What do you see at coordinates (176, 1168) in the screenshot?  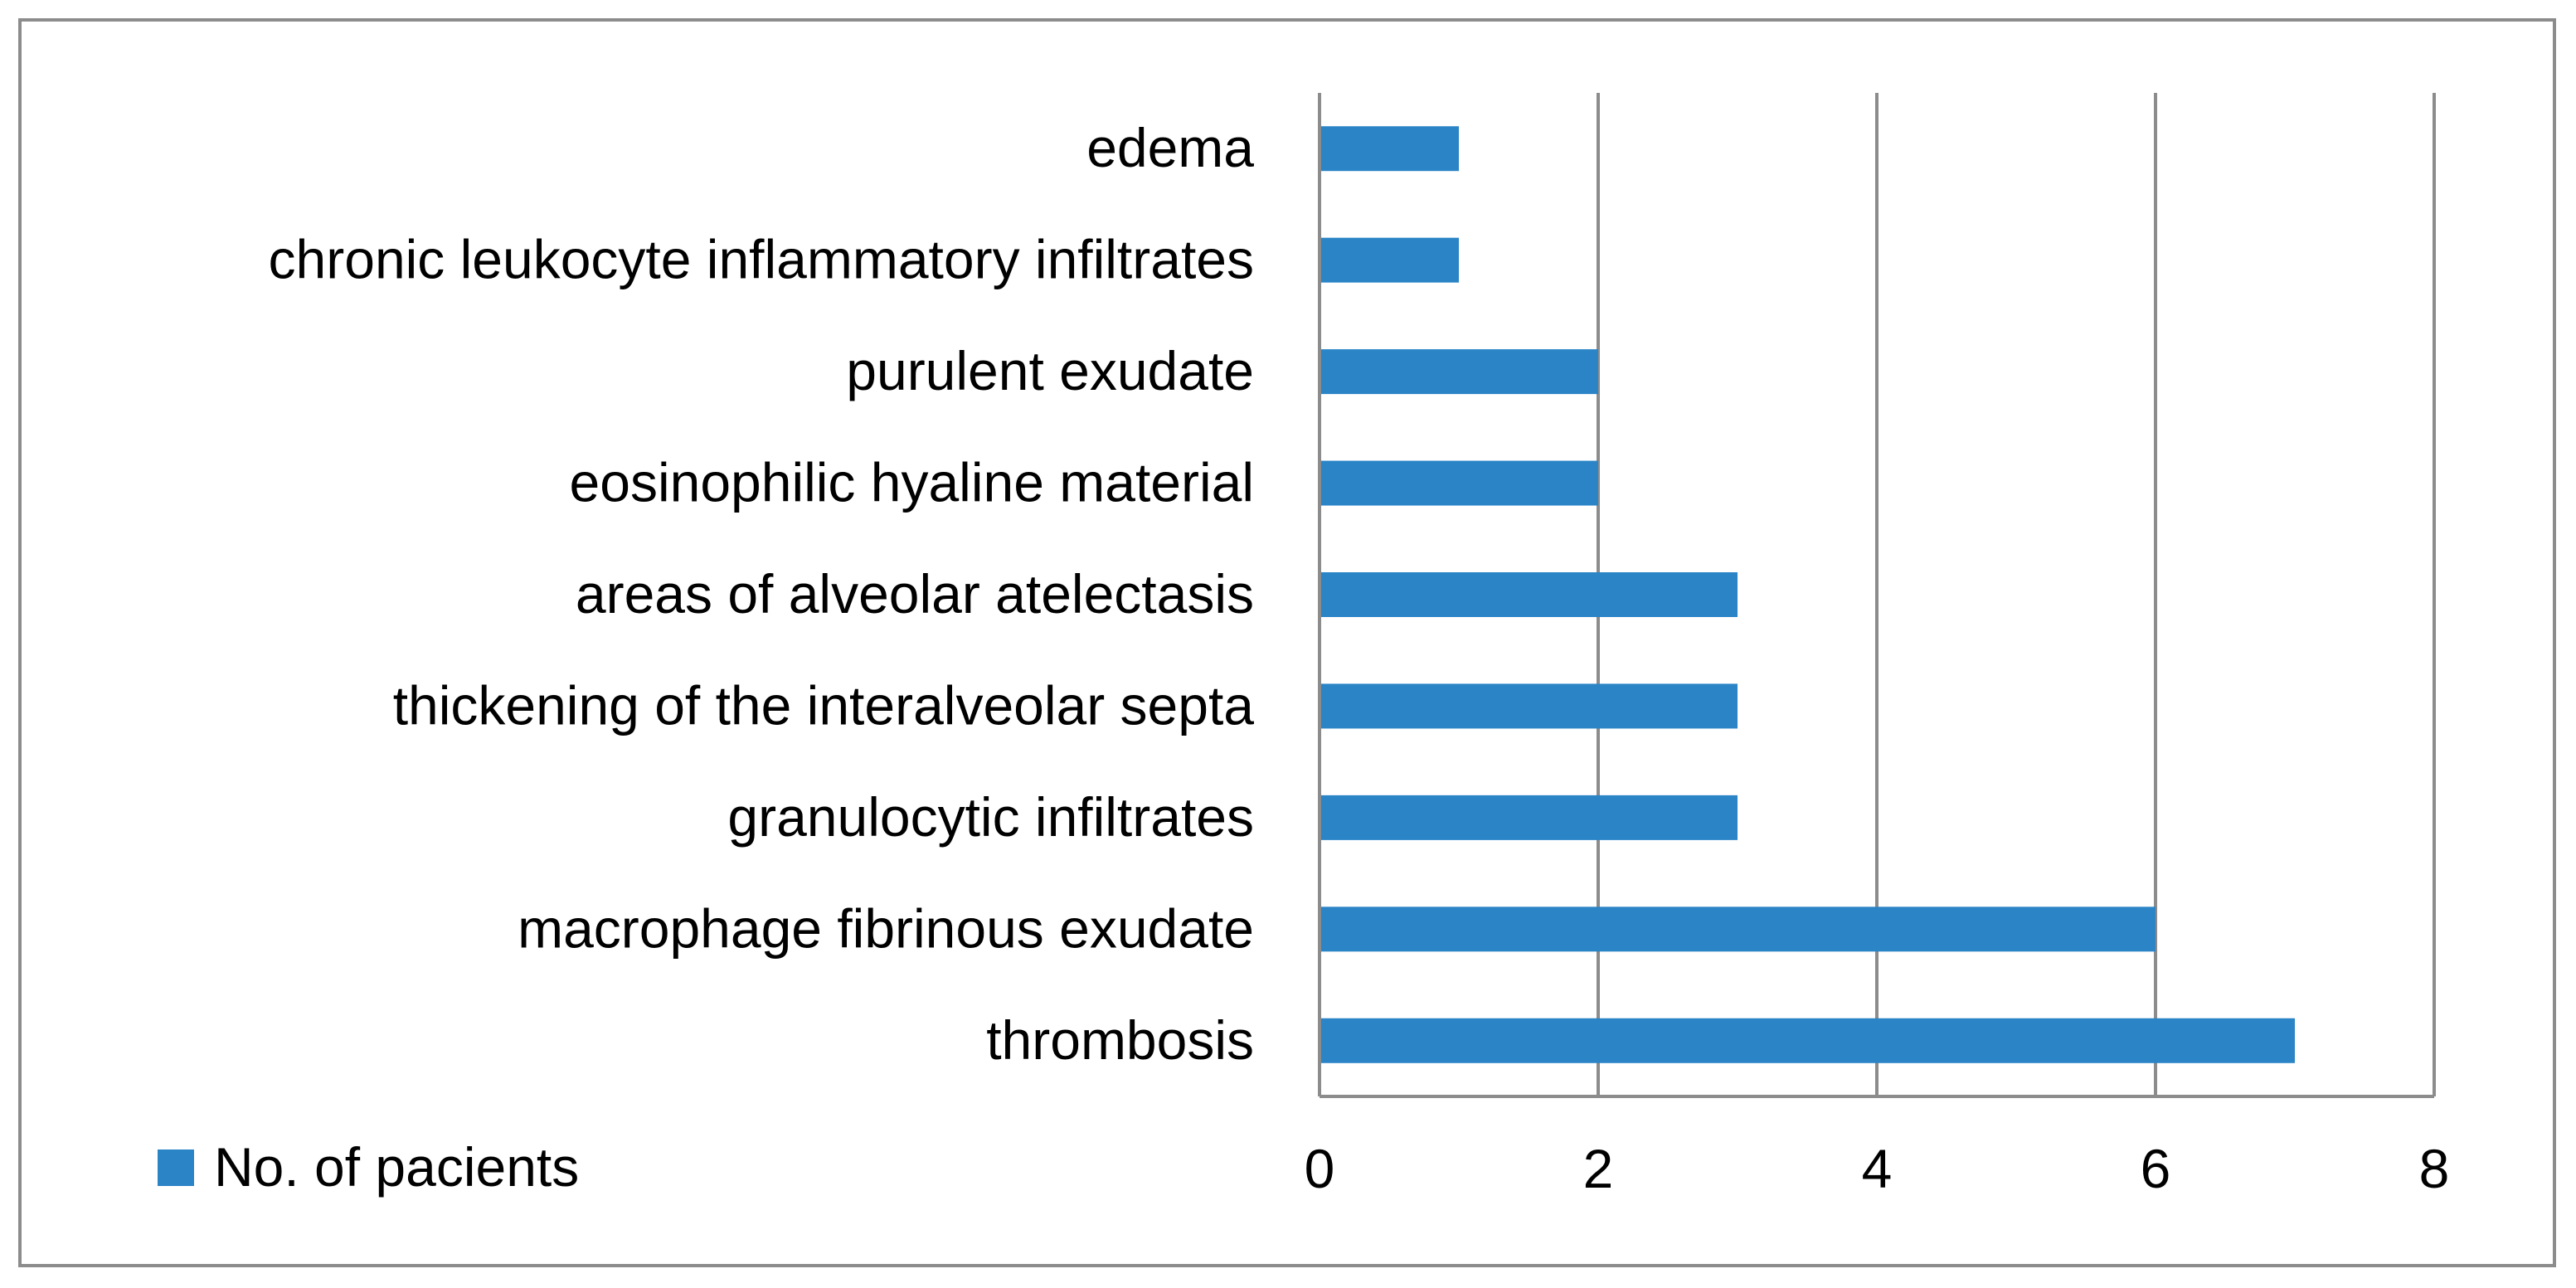 I see `legend-swatch` at bounding box center [176, 1168].